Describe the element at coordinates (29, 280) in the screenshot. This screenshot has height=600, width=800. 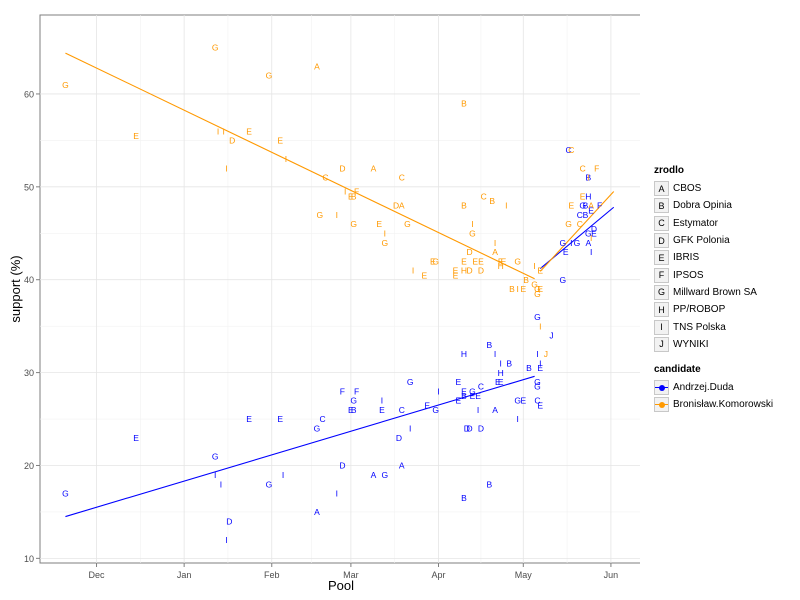
I see `y-tick-label: 40` at that location.